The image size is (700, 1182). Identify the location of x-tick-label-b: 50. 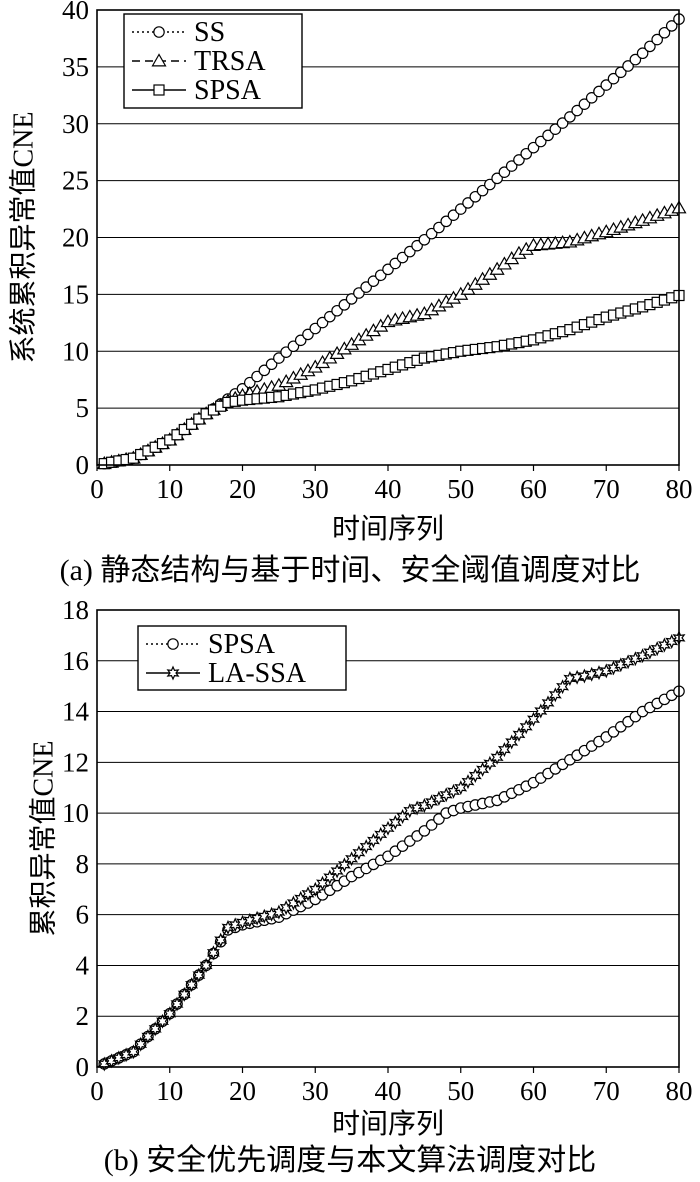
(460, 1091).